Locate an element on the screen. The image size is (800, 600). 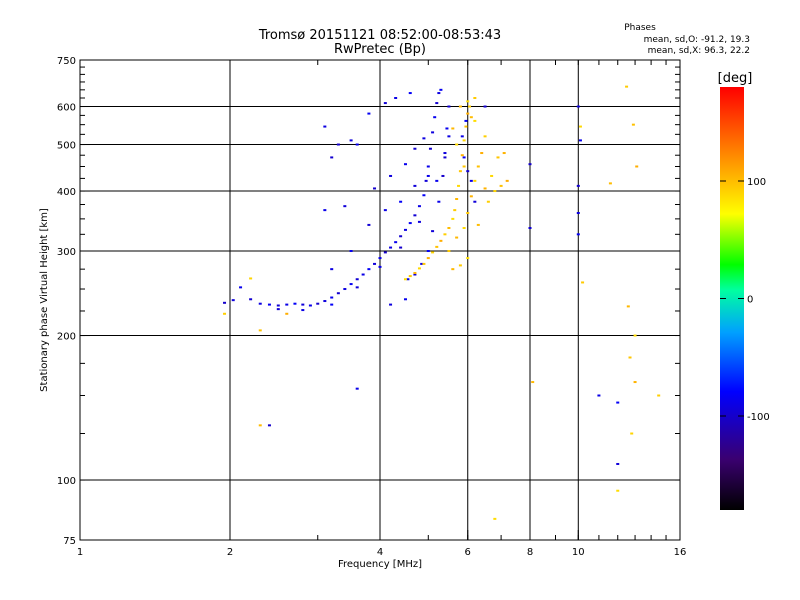
x-tick-label: 1 is located at coordinates (80, 552).